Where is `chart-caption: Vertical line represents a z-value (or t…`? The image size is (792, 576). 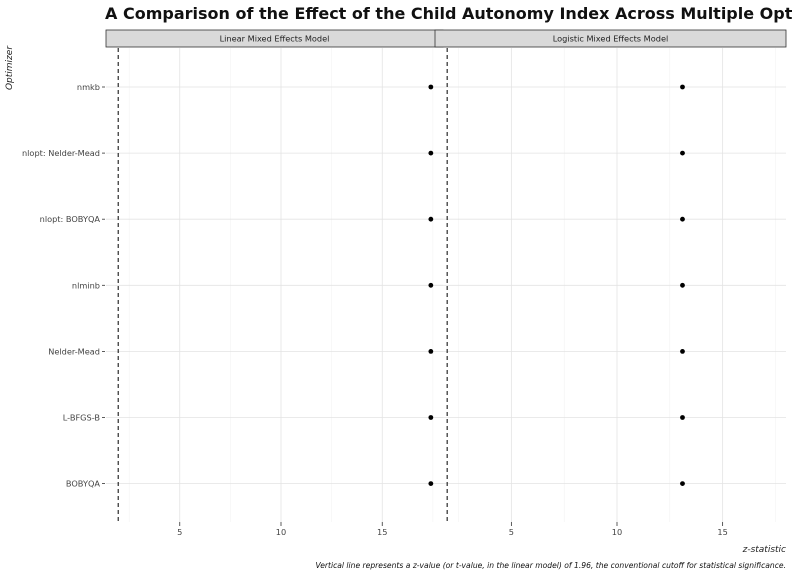 chart-caption: Vertical line represents a z-value (or t… is located at coordinates (550, 565).